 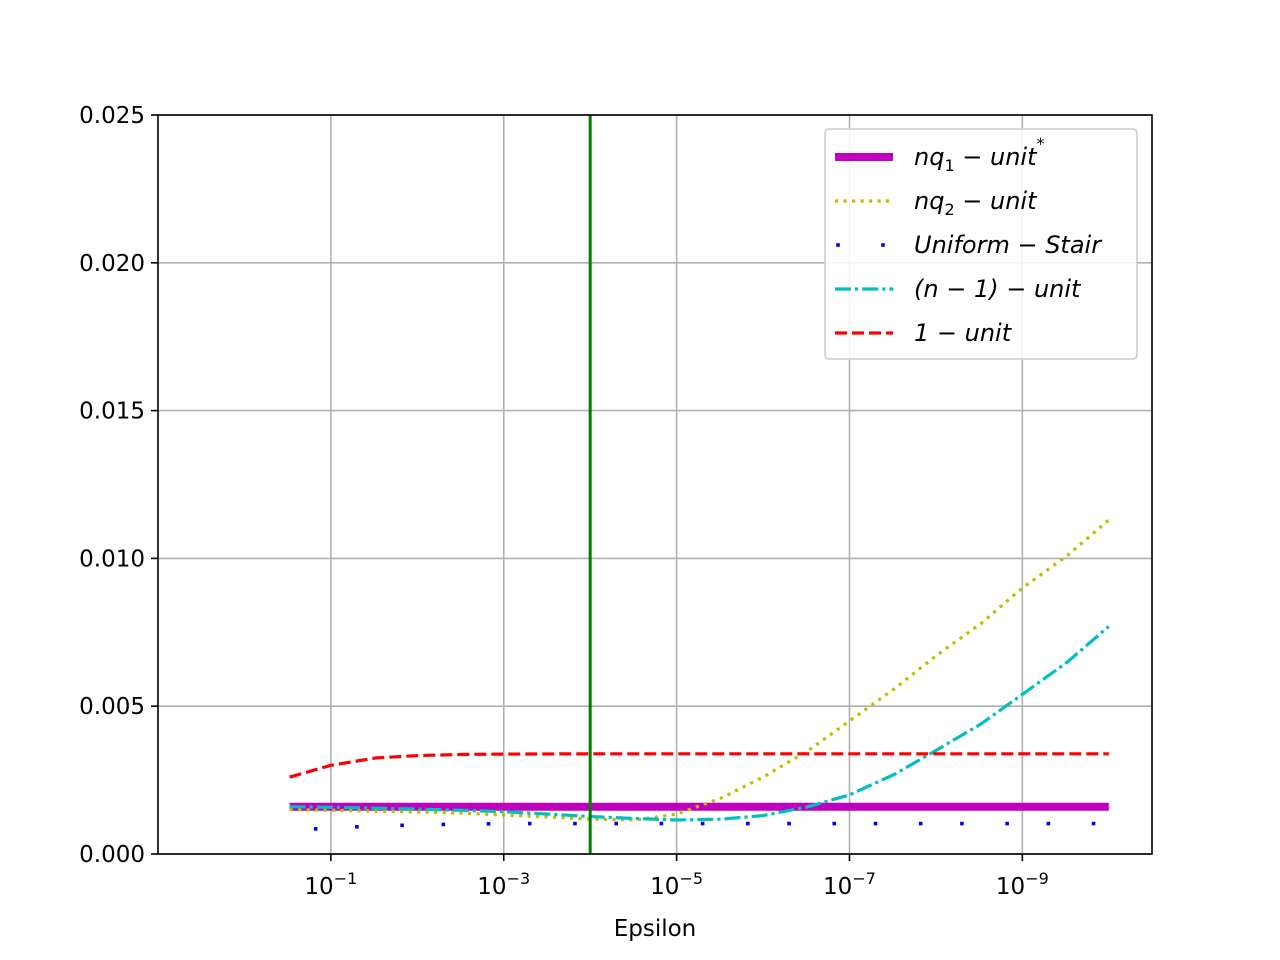 What do you see at coordinates (112, 412) in the screenshot?
I see `y-tick-label: 0.015` at bounding box center [112, 412].